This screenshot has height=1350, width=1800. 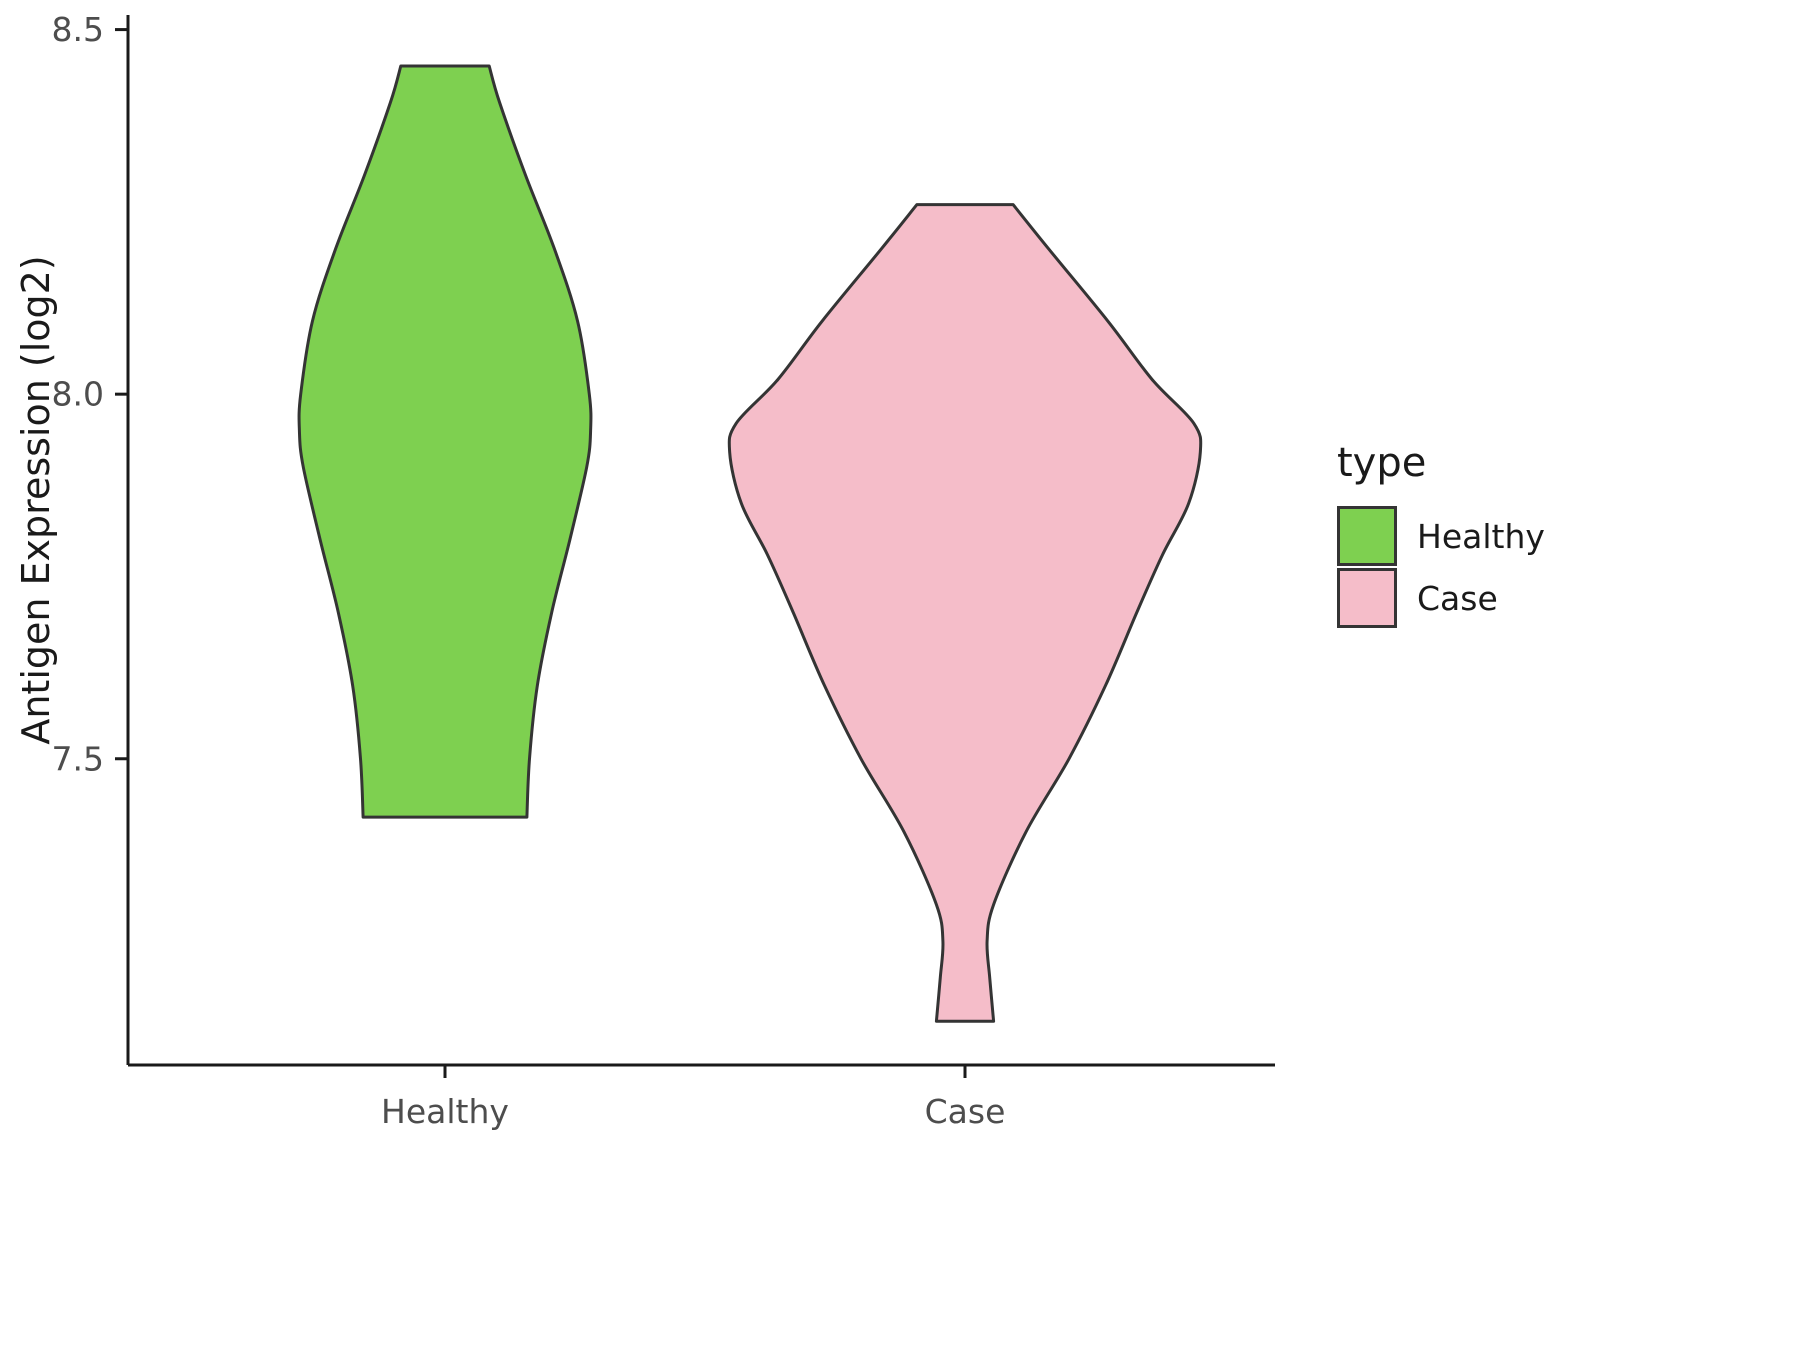 I want to click on y-tick-label: 8.5, so click(x=78, y=29).